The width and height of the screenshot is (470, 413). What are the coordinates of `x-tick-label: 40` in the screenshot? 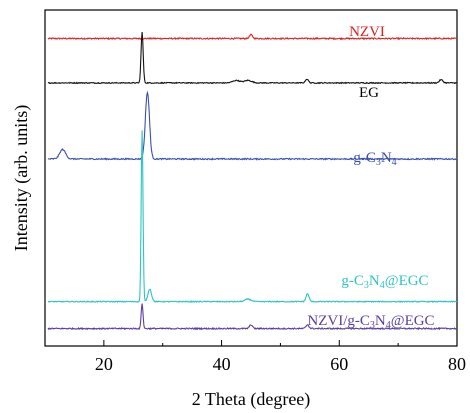 It's located at (222, 364).